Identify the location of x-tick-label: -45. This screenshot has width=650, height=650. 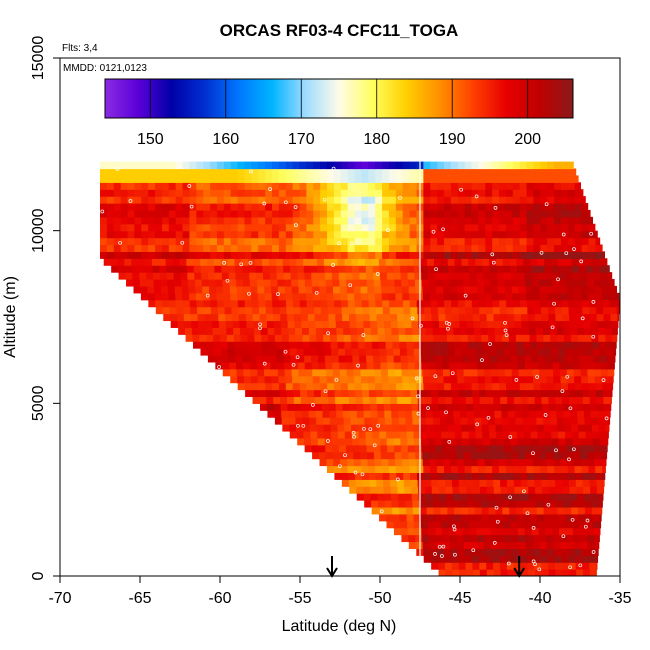
(459, 598).